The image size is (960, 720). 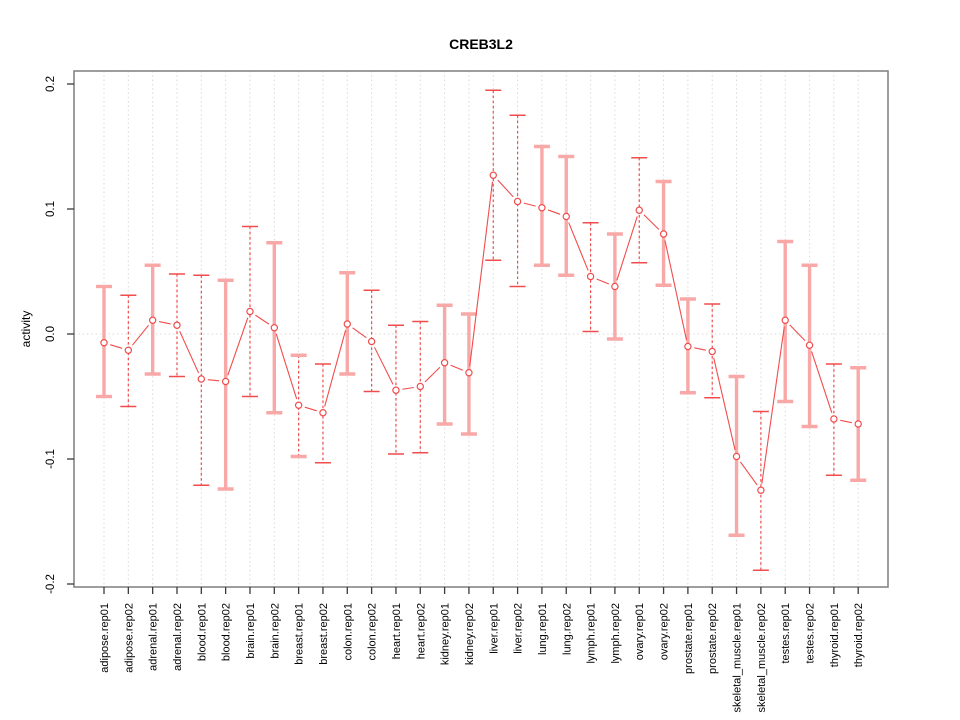 I want to click on x-tick-label: kidney.rep02, so click(x=470, y=634).